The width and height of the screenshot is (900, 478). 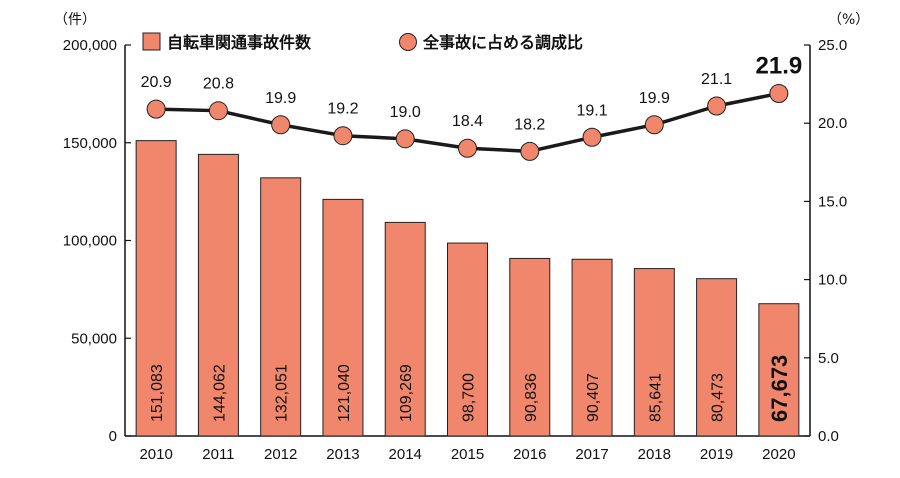 I want to click on y-left-tick-label: 200,000, so click(x=90, y=45).